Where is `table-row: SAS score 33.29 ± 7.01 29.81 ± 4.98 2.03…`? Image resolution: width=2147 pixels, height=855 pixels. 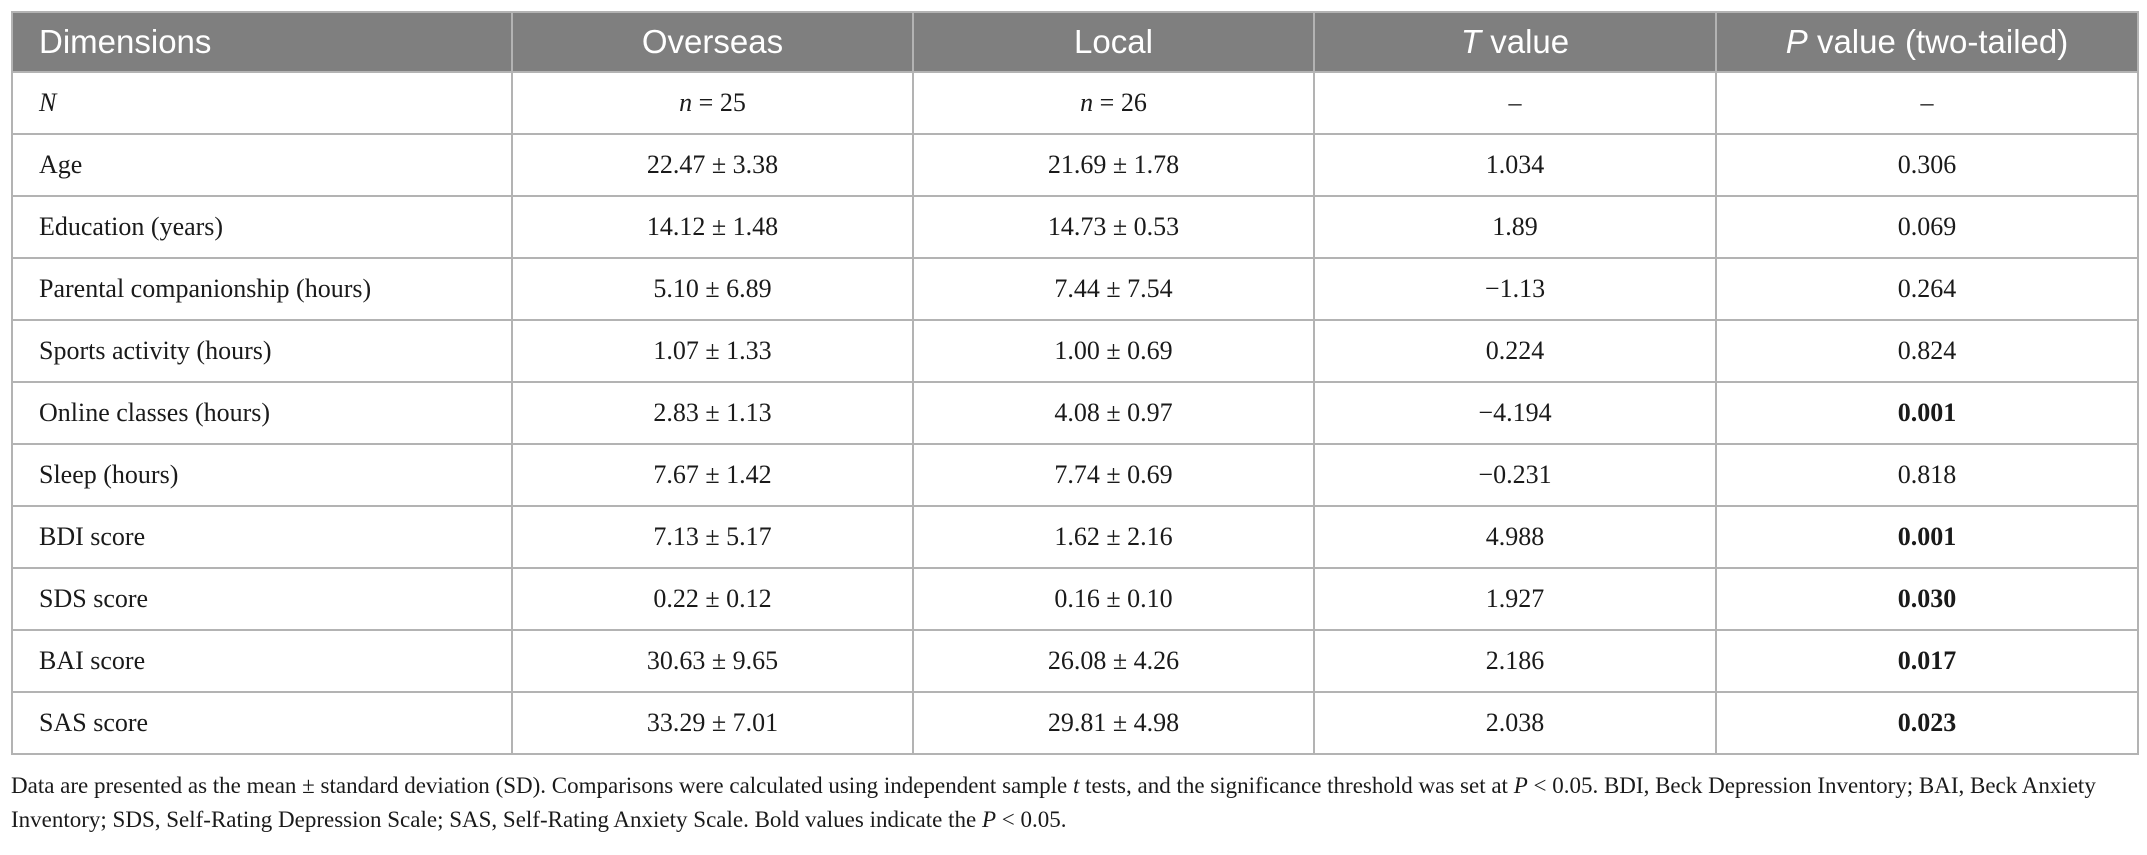
table-row: SAS score 33.29 ± 7.01 29.81 ± 4.98 2.03… is located at coordinates (1075, 723).